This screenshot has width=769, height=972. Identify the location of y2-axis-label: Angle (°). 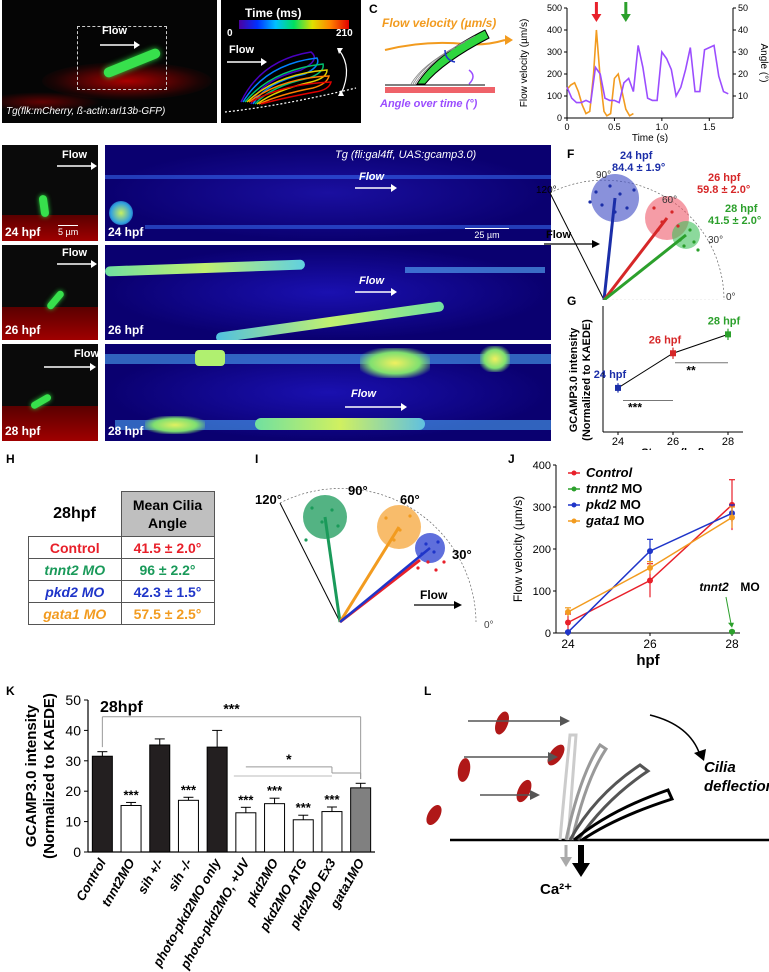
(763, 62).